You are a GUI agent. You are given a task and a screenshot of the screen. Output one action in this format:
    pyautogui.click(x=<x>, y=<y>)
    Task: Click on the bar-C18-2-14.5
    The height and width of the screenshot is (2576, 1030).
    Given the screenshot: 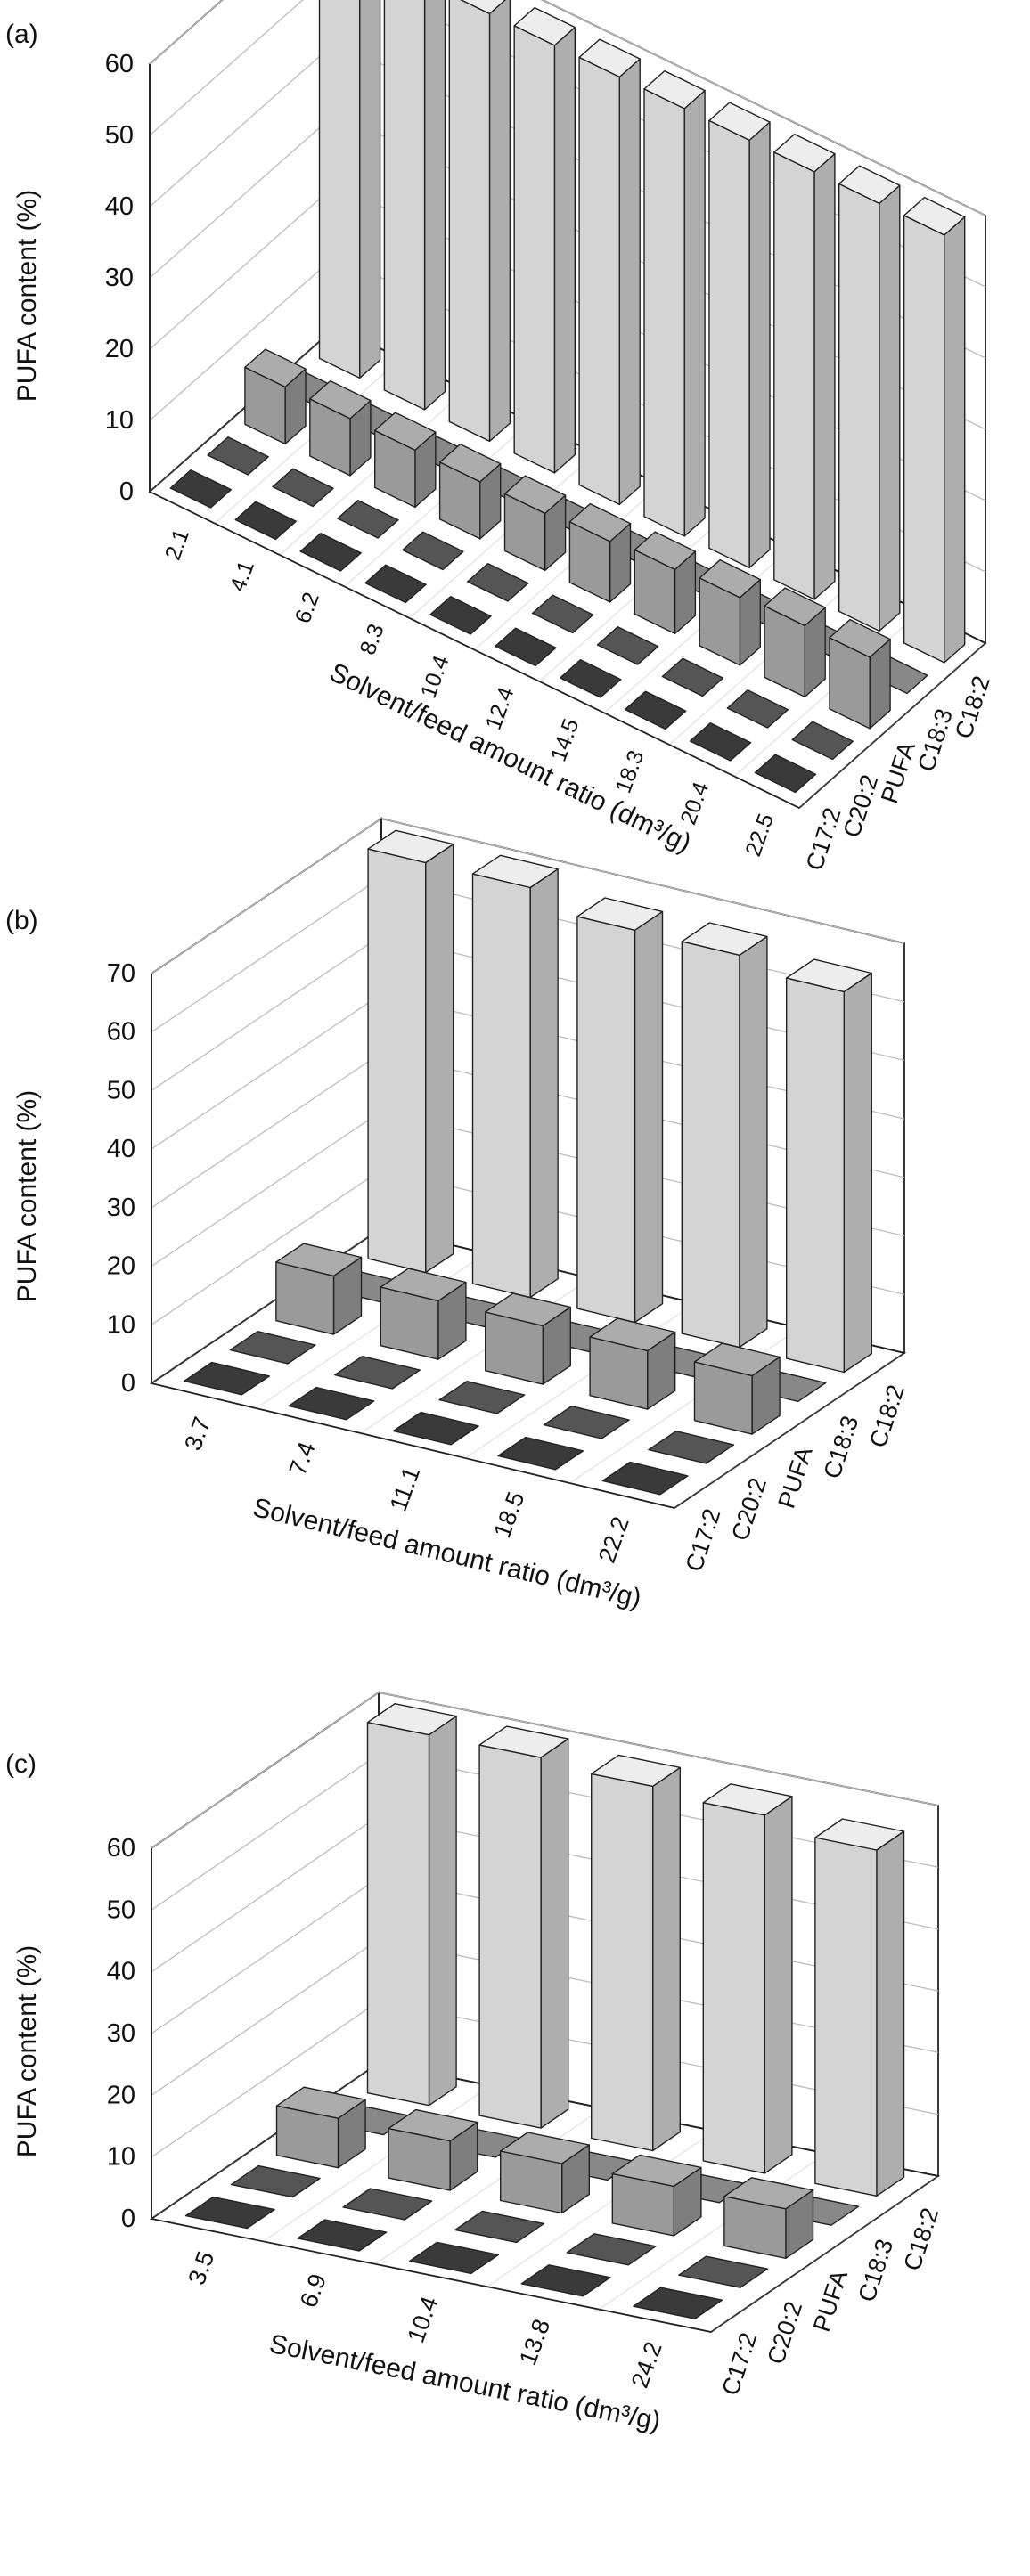 What is the action you would take?
    pyautogui.click(x=739, y=336)
    